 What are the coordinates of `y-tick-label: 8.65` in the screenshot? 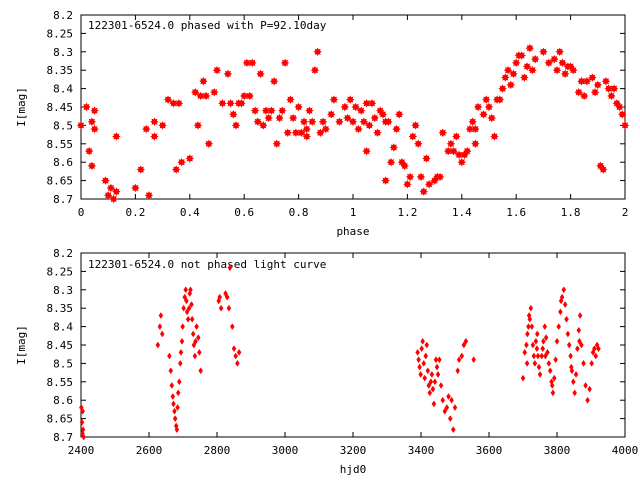 It's located at (60, 419).